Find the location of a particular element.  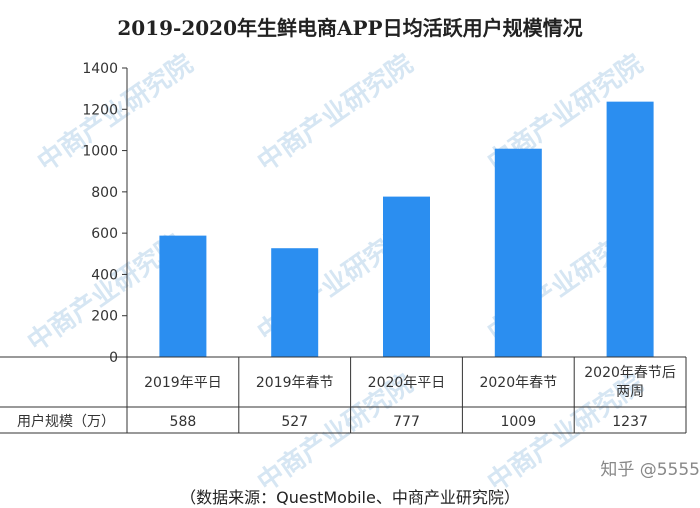

category-label: 2020年平日 is located at coordinates (407, 383).